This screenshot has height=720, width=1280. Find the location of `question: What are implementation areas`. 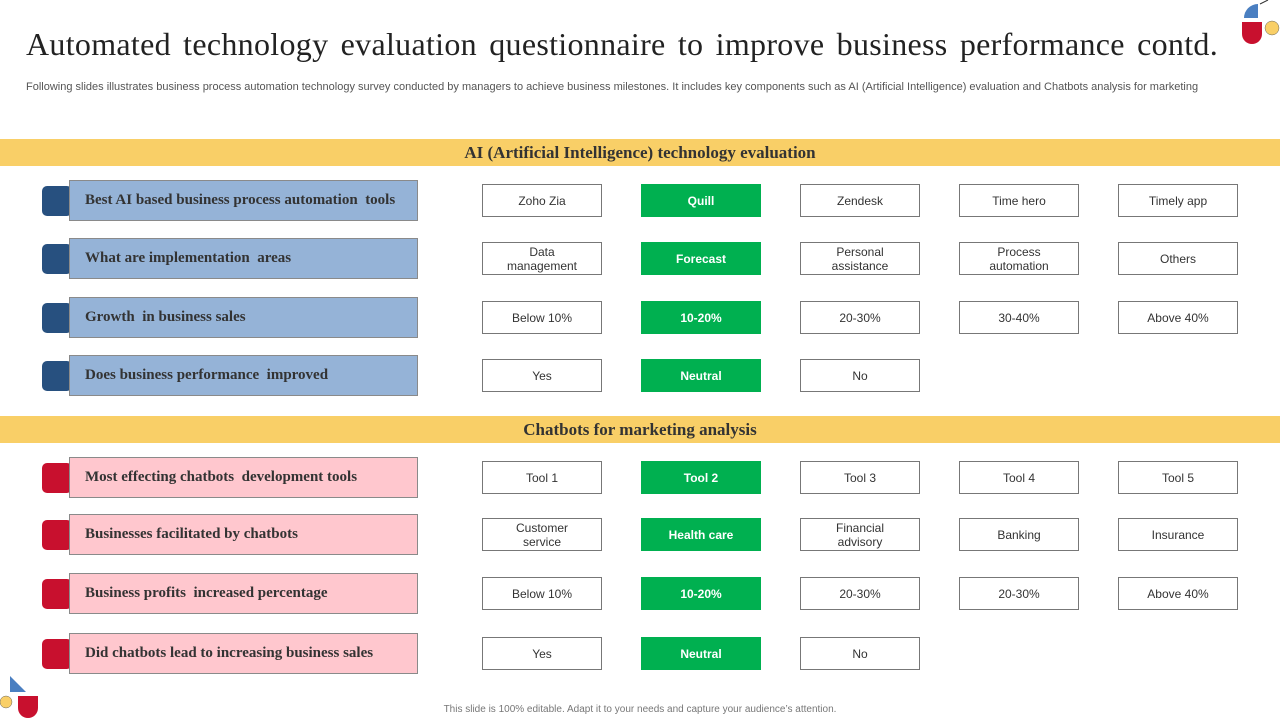

question: What are implementation areas is located at coordinates (243, 258).